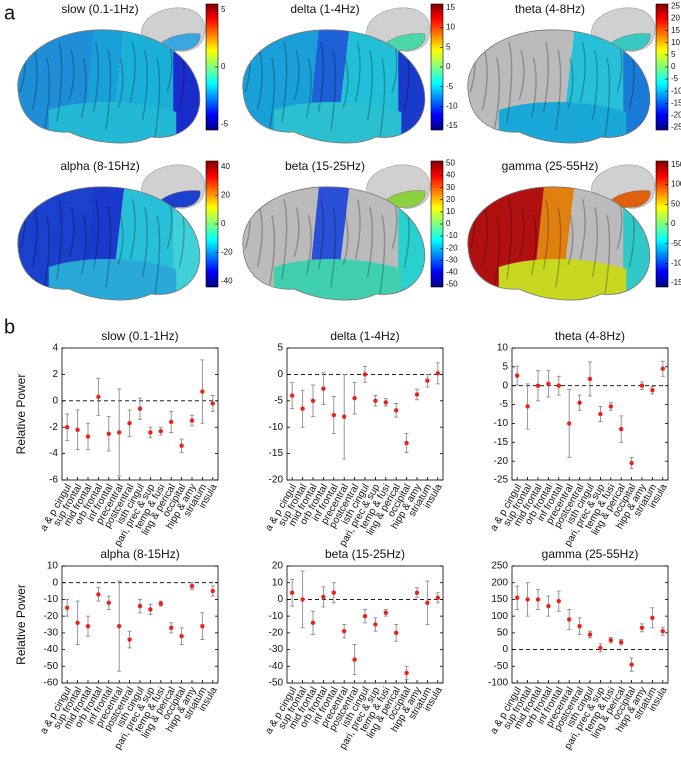 The width and height of the screenshot is (681, 762). What do you see at coordinates (99, 166) in the screenshot?
I see `brain-title: alpha (8-15Hz)` at bounding box center [99, 166].